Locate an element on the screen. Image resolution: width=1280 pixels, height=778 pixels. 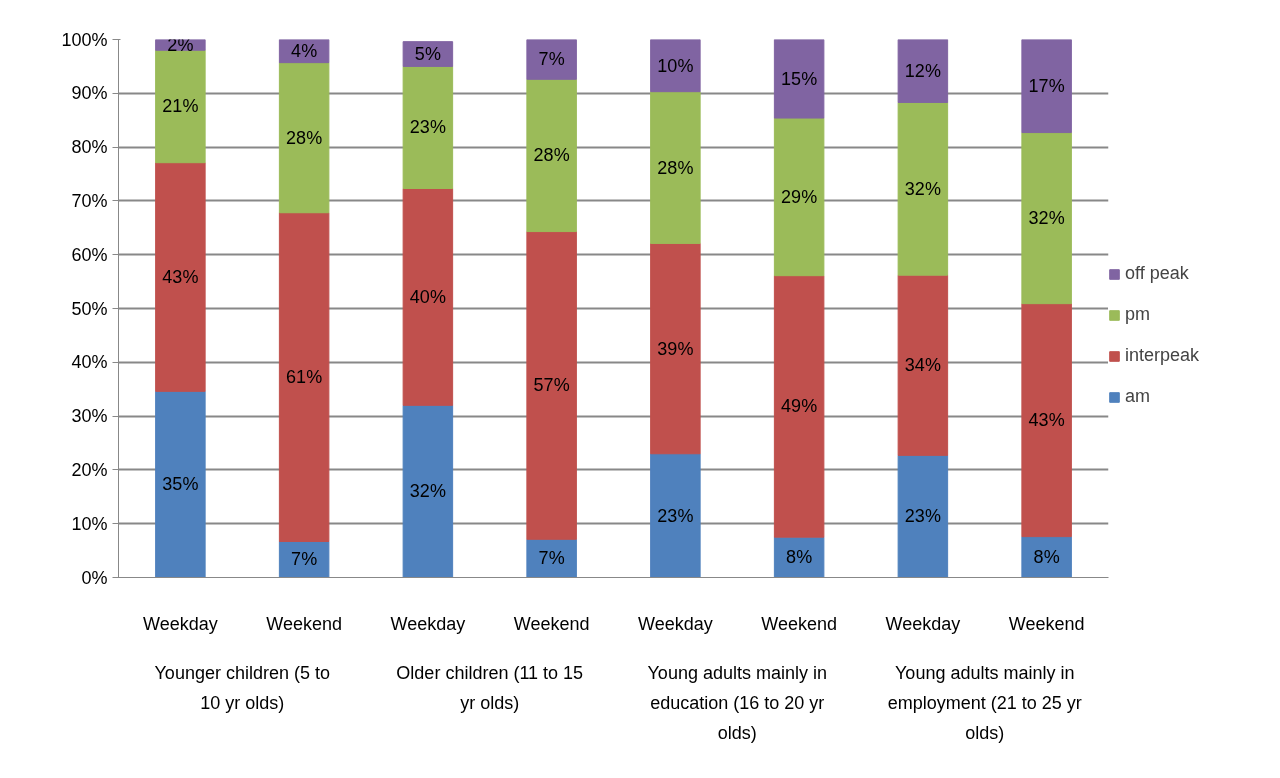
legend-label: interpeak is located at coordinates (1162, 355).